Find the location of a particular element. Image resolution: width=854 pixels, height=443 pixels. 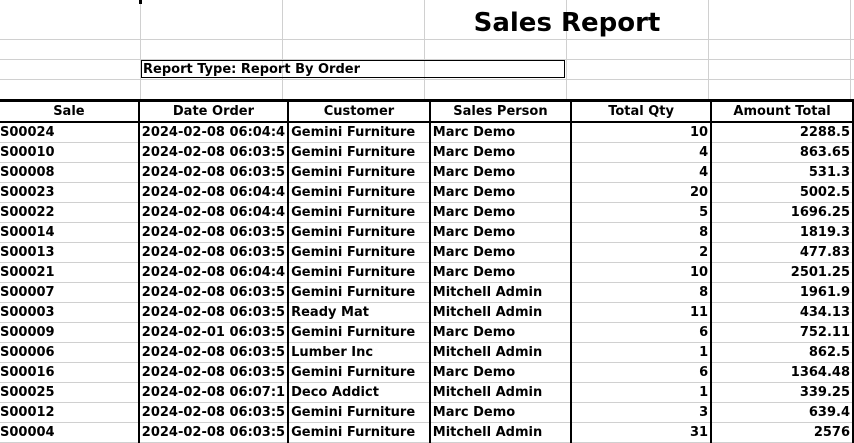

column-header-date-order: Date Order is located at coordinates (213, 111).